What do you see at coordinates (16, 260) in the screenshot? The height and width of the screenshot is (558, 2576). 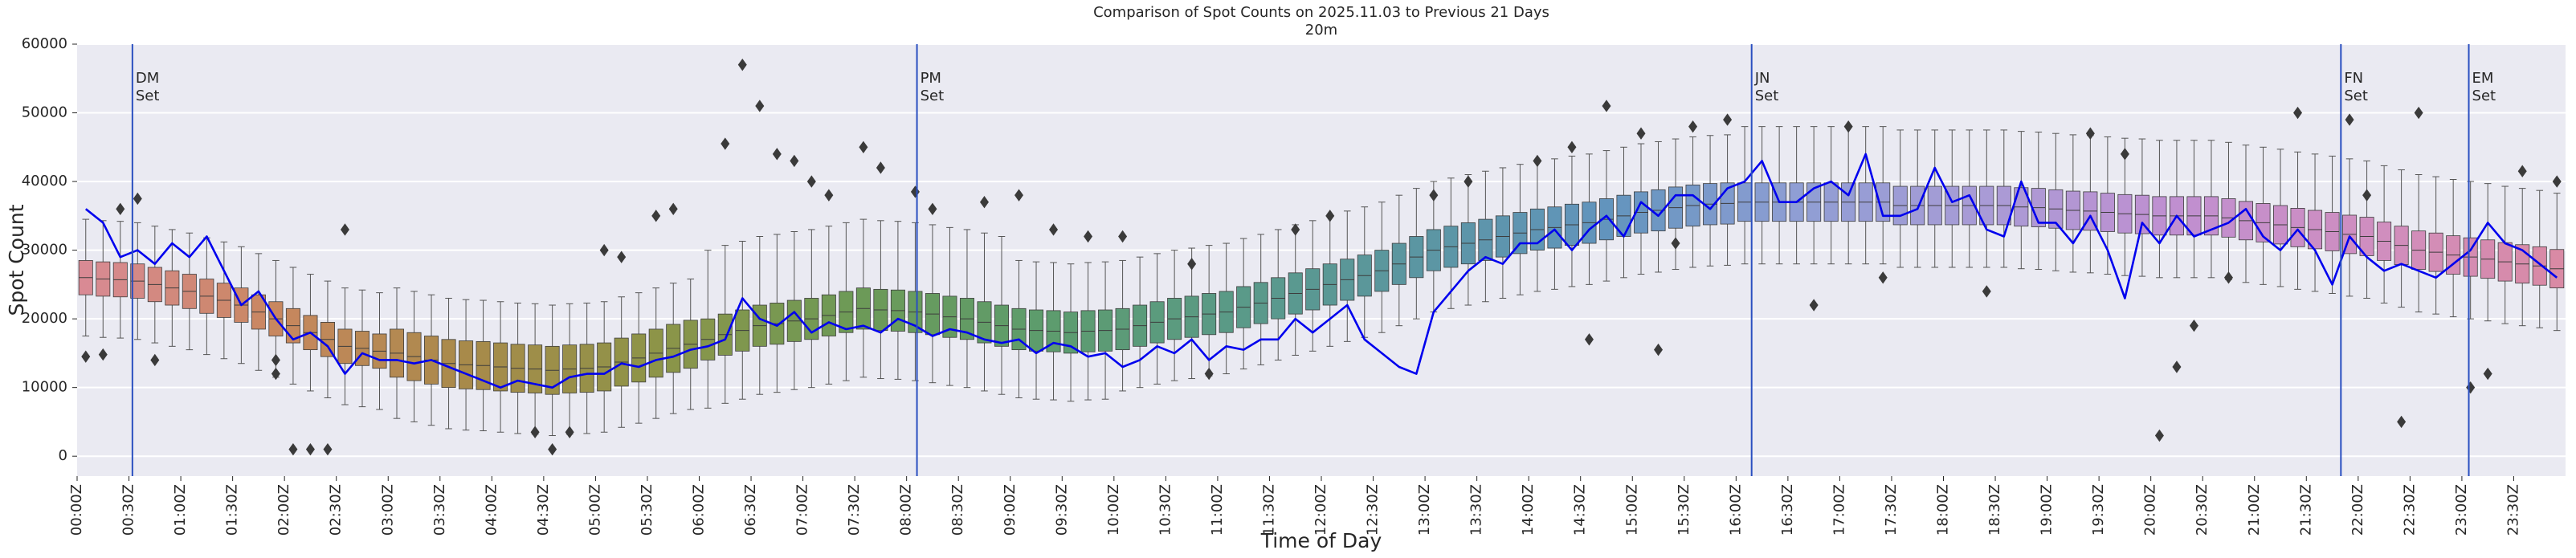 I see `y-axis-label: Spot Count` at bounding box center [16, 260].